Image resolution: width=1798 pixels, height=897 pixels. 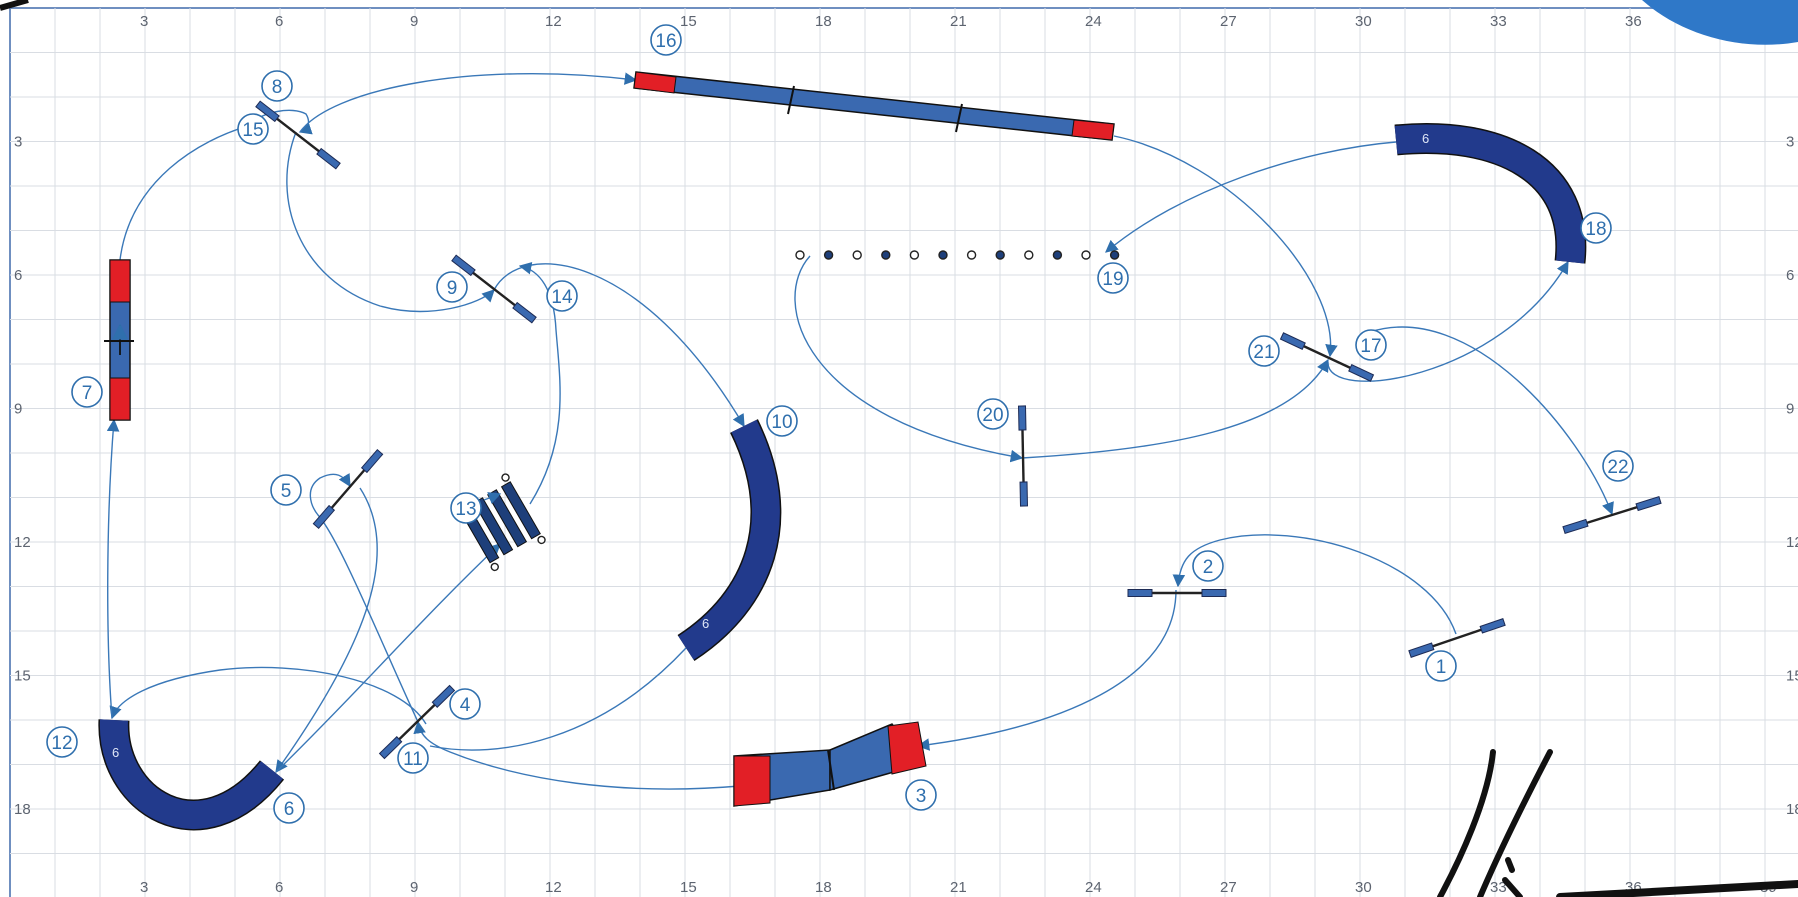 I want to click on tunnel-18-label: 6, so click(x=1425, y=138).